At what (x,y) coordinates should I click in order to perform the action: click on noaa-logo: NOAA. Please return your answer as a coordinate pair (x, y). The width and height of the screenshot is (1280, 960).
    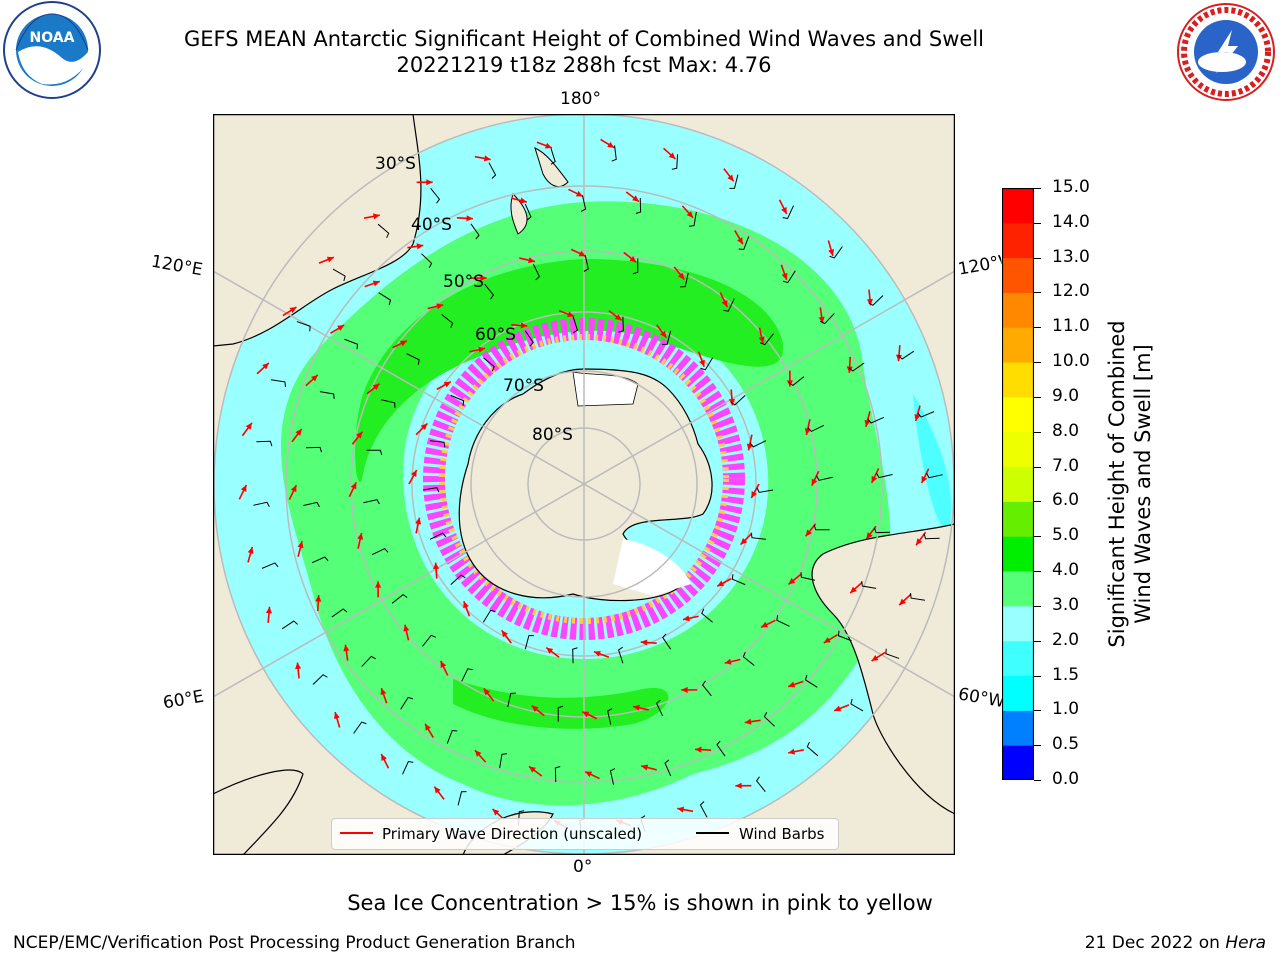
    Looking at the image, I should click on (52, 50).